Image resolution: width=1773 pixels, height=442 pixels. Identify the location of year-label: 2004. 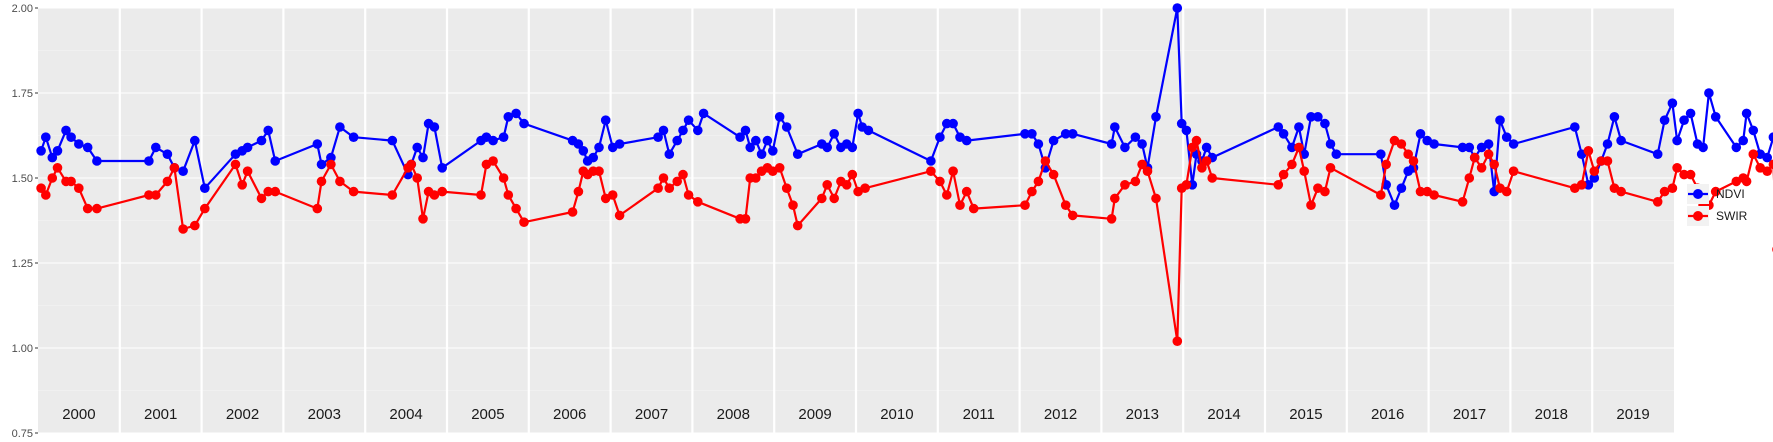
(405, 414).